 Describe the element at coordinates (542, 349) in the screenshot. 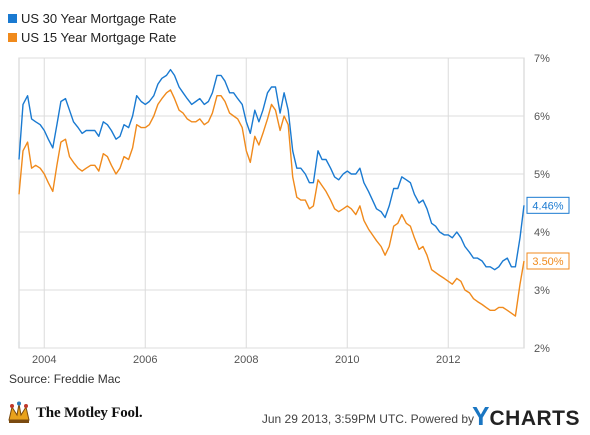

I see `y-tick-label: 2%` at that location.